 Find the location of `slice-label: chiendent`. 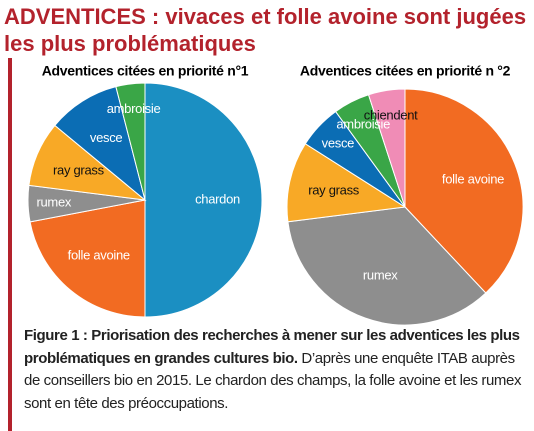

slice-label: chiendent is located at coordinates (391, 115).